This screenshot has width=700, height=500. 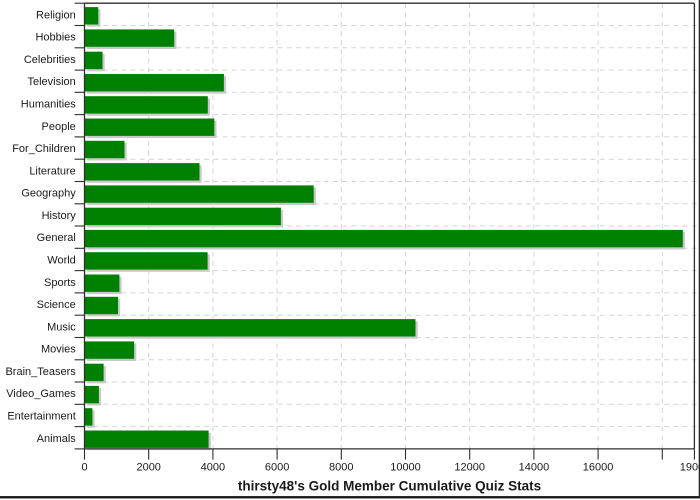 What do you see at coordinates (52, 171) in the screenshot?
I see `svg-text: Literature` at bounding box center [52, 171].